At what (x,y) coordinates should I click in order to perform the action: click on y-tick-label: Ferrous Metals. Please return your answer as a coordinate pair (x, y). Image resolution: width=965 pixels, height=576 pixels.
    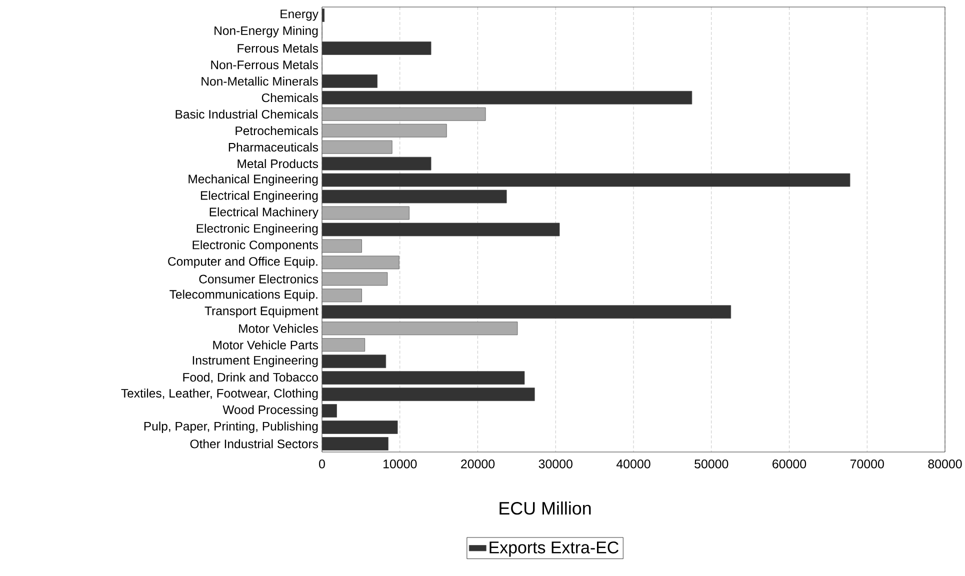
    Looking at the image, I should click on (278, 48).